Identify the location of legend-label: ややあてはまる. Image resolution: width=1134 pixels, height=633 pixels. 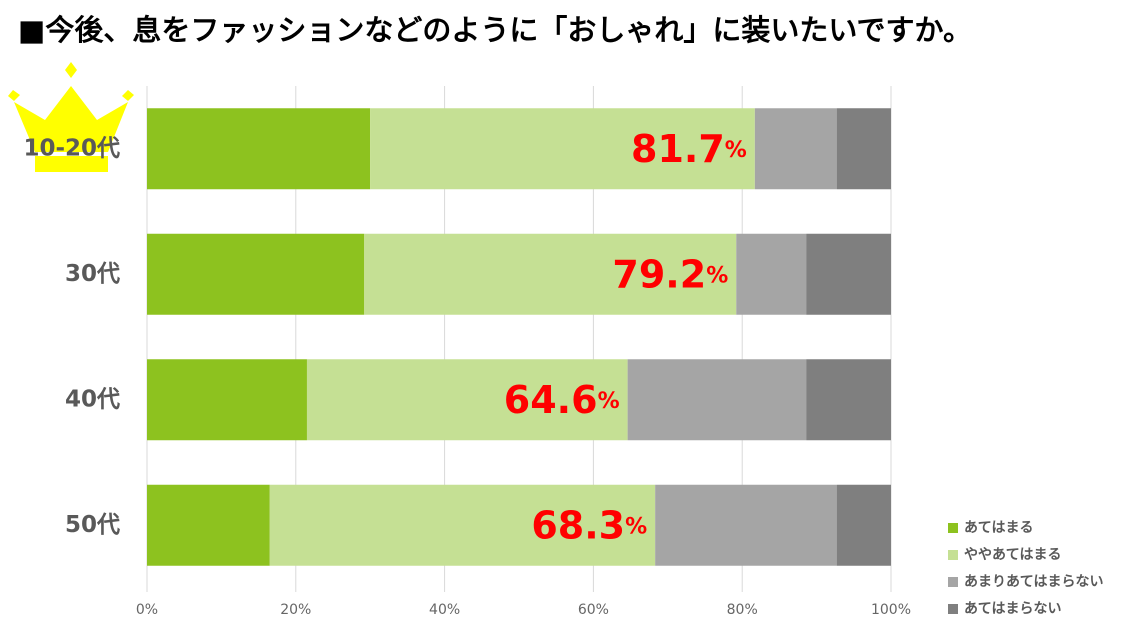
(1012, 555).